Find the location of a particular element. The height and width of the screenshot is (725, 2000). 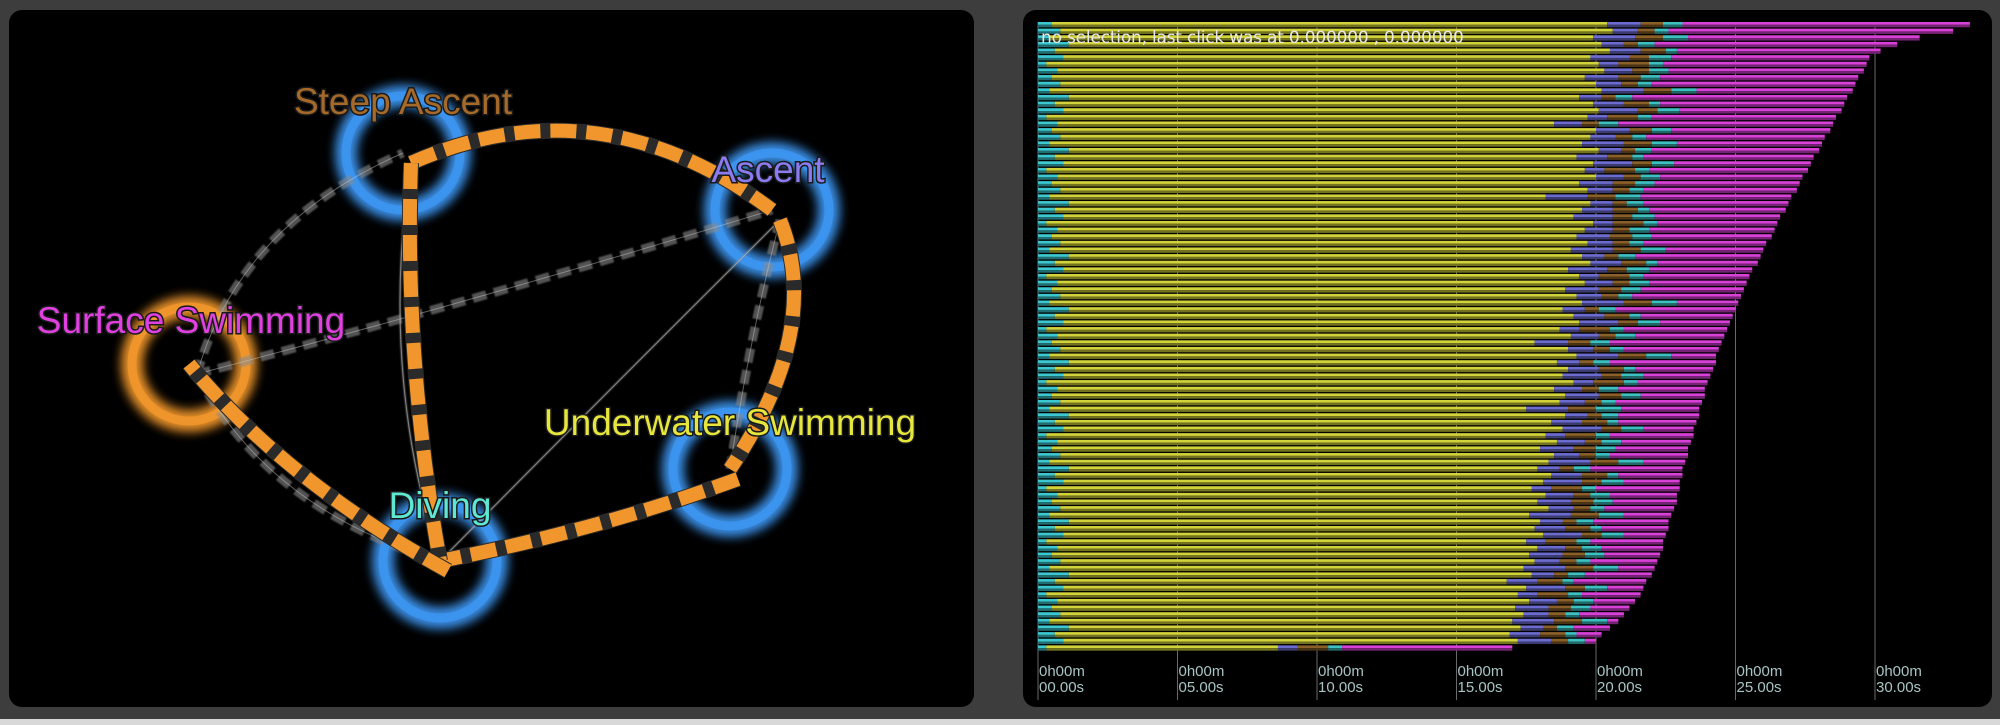

edge-steep-diving is located at coordinates (424, 362).